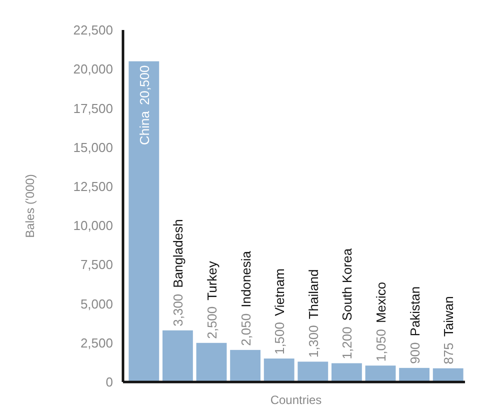 The height and width of the screenshot is (418, 477). Describe the element at coordinates (212, 322) in the screenshot. I see `data-label: 2,500` at that location.